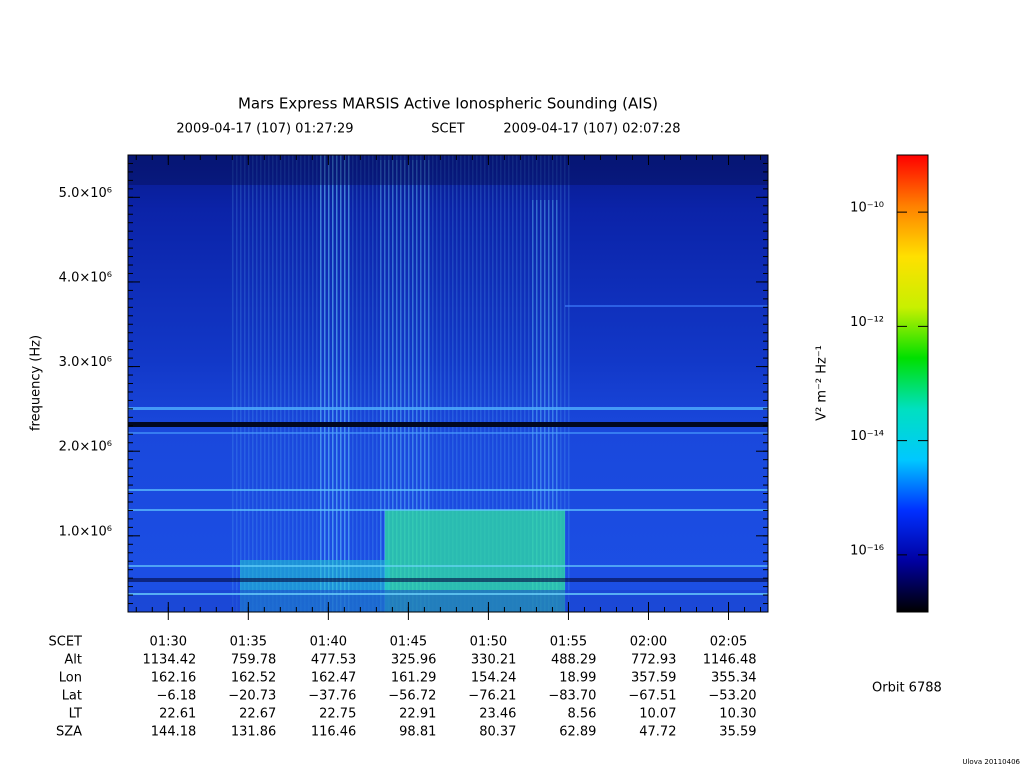 This screenshot has height=768, width=1024. What do you see at coordinates (417, 732) in the screenshot?
I see `ephemeris-value: 98.81` at bounding box center [417, 732].